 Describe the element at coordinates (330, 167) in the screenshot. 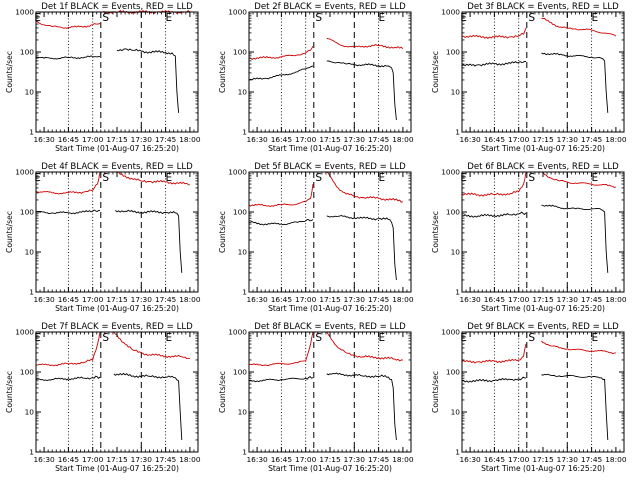

I see `chart-title: Det 5f BLACK = Events, RED = LLD` at that location.